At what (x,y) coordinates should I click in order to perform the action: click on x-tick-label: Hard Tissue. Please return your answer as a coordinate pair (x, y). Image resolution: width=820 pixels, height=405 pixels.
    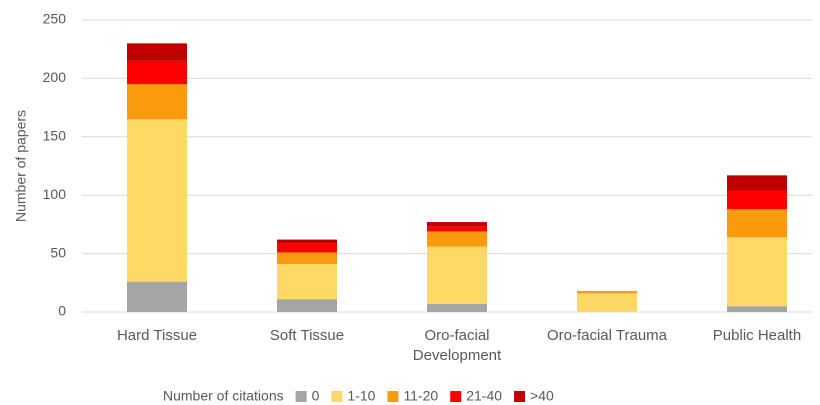
    Looking at the image, I should click on (157, 335).